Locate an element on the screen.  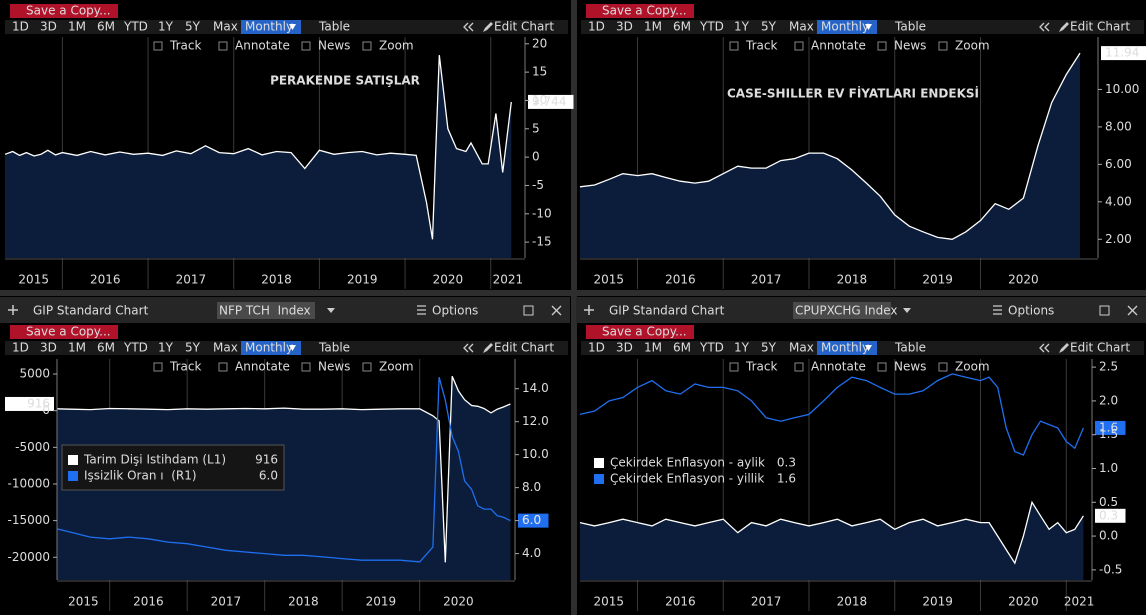
y-tick-label: 15 is located at coordinates (539, 72).